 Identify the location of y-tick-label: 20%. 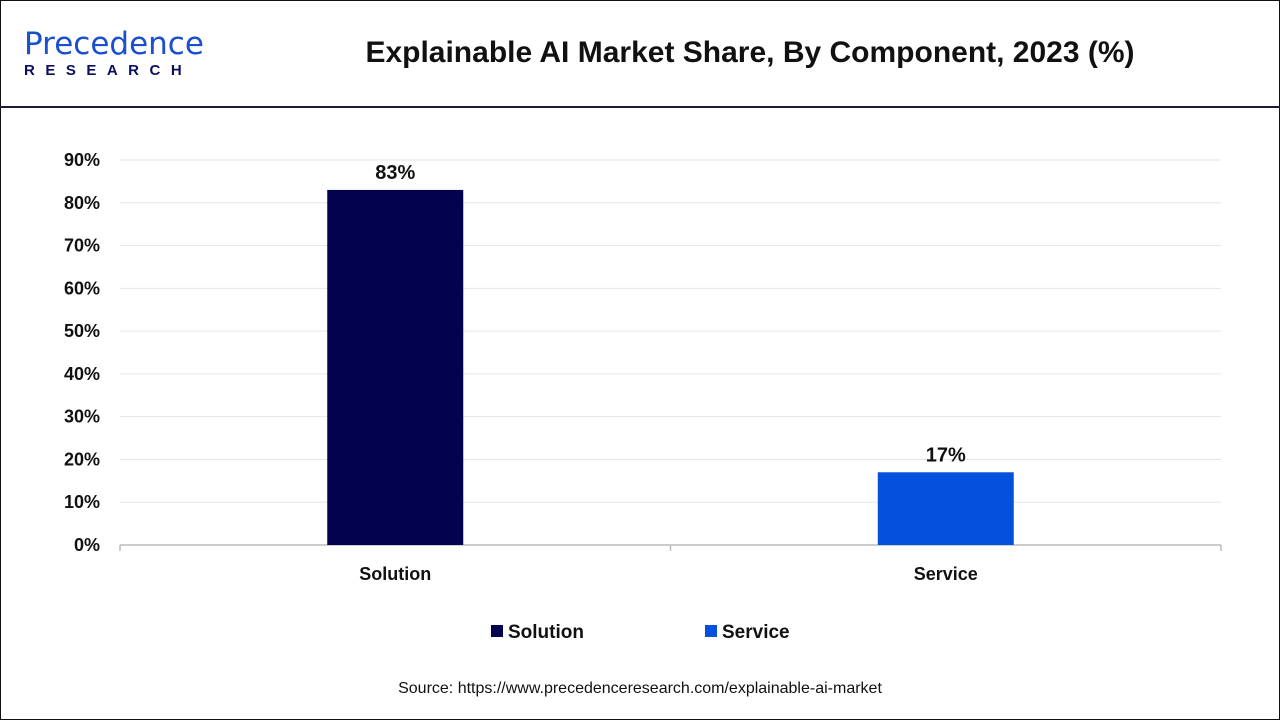
(82, 459).